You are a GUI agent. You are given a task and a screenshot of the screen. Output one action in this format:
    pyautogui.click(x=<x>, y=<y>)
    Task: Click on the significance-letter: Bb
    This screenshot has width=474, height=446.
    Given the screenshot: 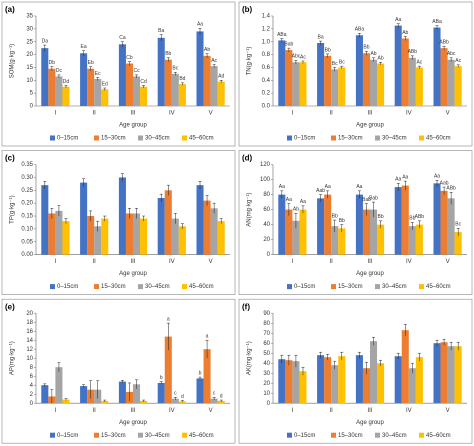 What is the action you would take?
    pyautogui.click(x=335, y=216)
    